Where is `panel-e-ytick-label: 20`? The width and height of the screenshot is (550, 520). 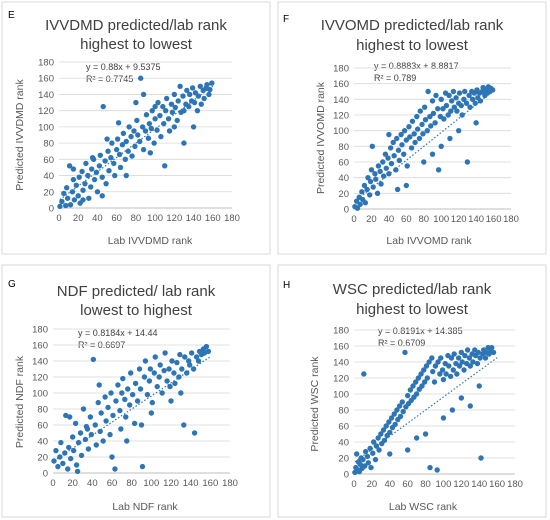 panel-e-ytick-label: 20 is located at coordinates (48, 192).